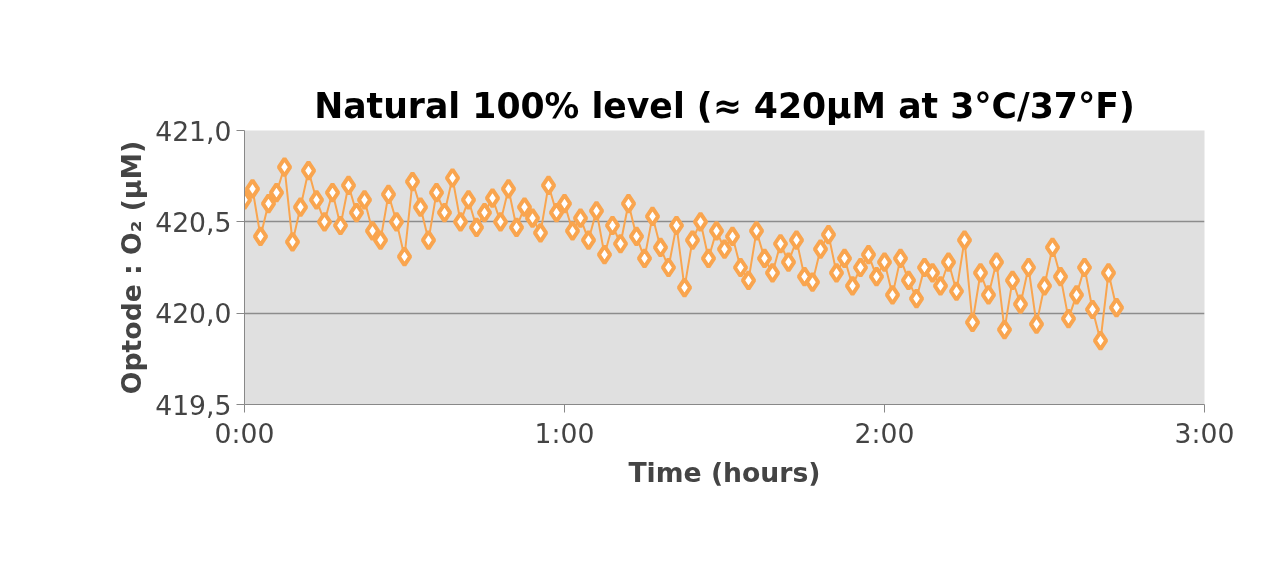  What do you see at coordinates (193, 222) in the screenshot?
I see `y-tick-label: 420,5` at bounding box center [193, 222].